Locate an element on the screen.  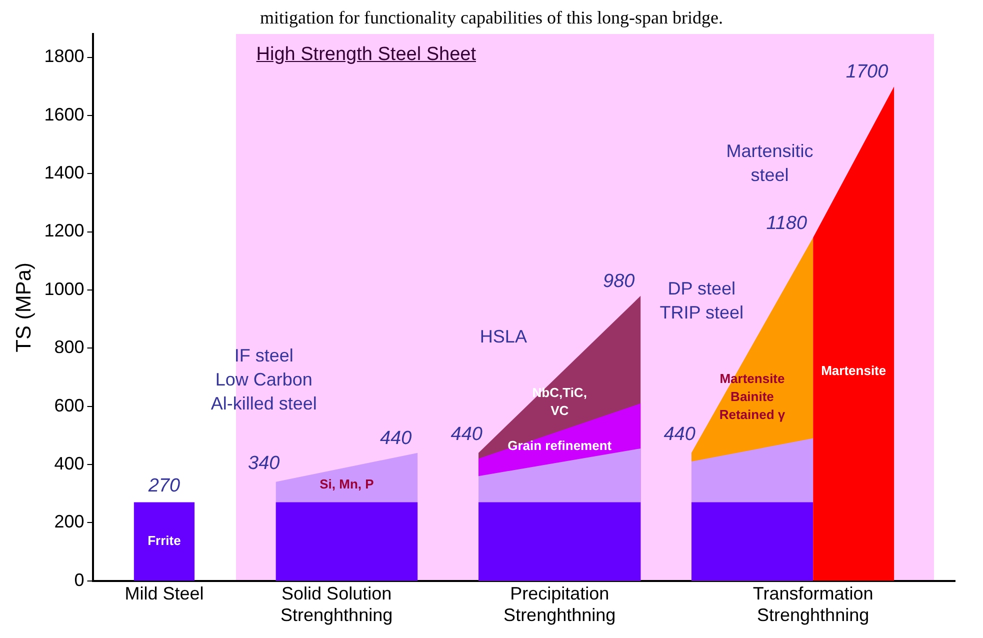
data-label: 1700 is located at coordinates (867, 72).